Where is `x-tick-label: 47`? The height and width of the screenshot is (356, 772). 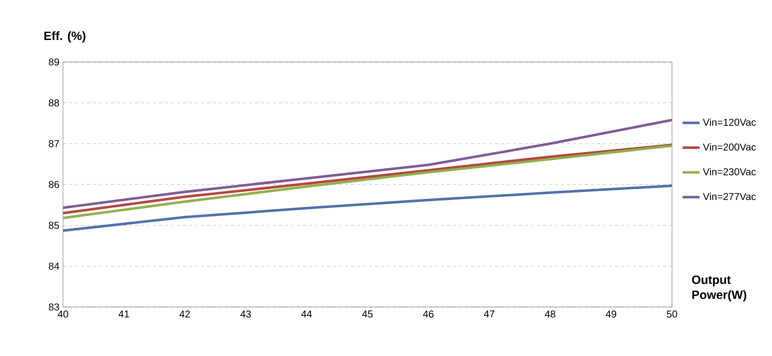 x-tick-label: 47 is located at coordinates (489, 314).